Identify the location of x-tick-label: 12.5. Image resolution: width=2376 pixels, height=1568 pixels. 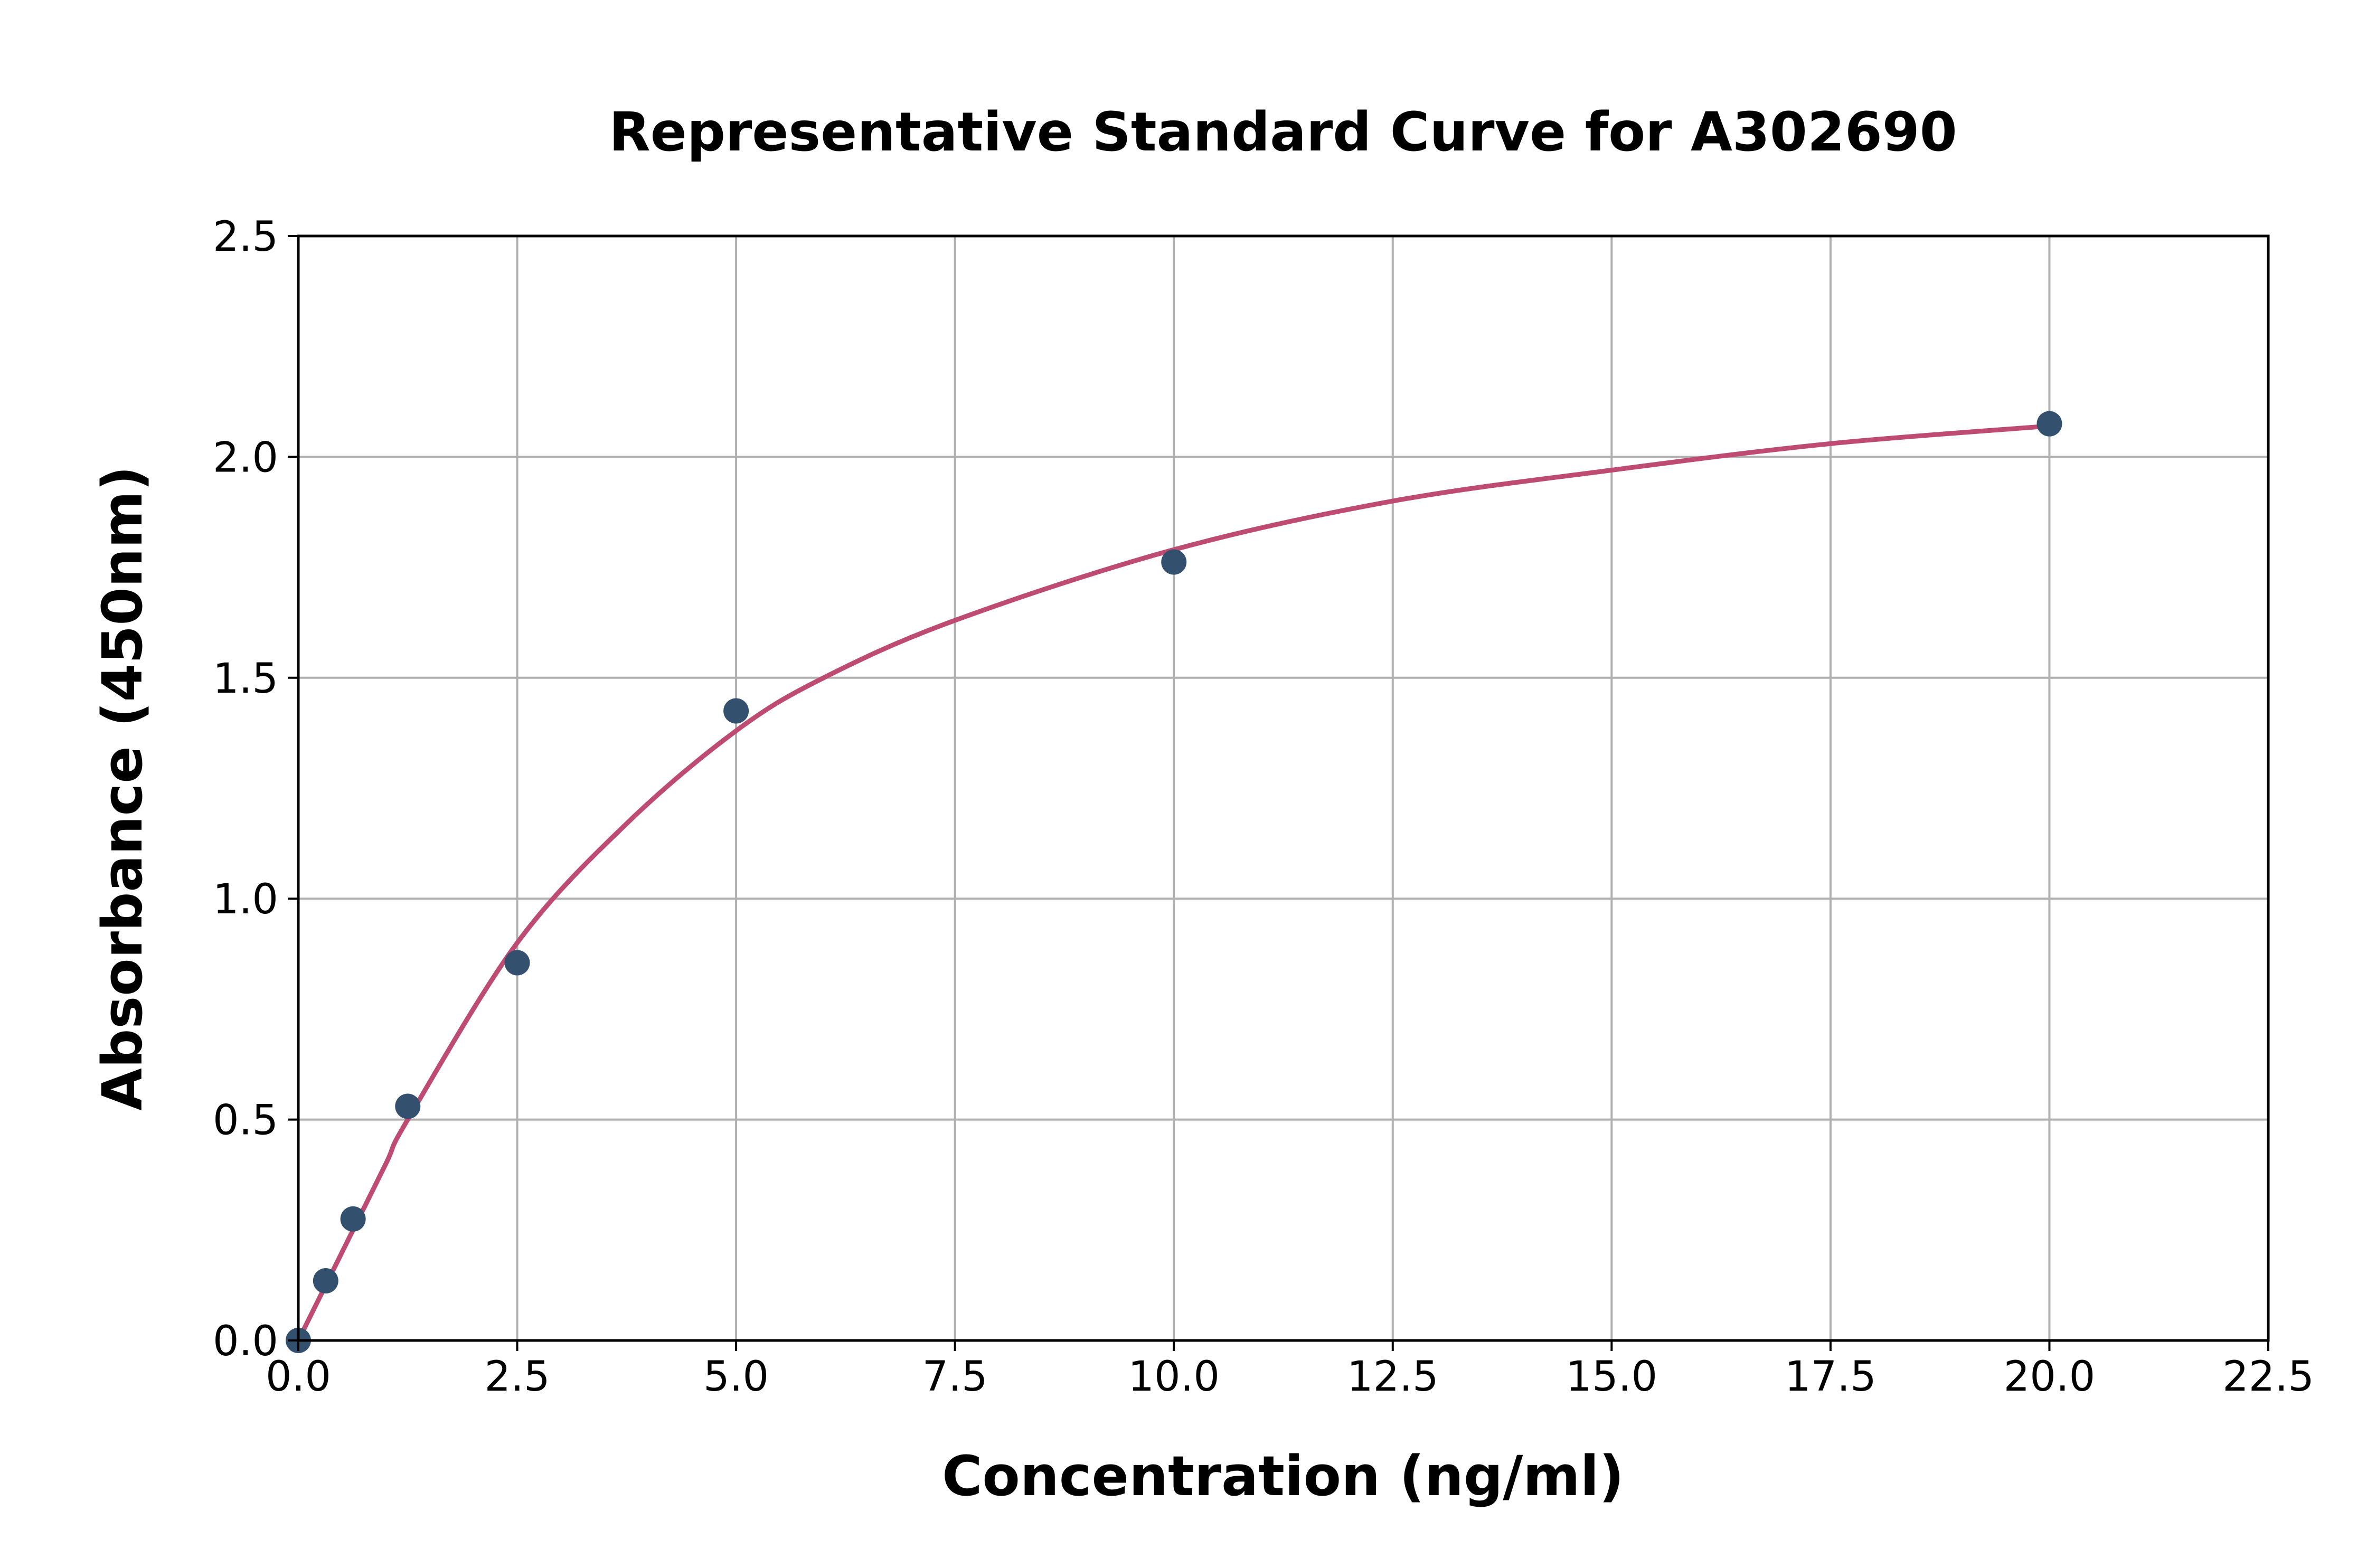
(1393, 1377).